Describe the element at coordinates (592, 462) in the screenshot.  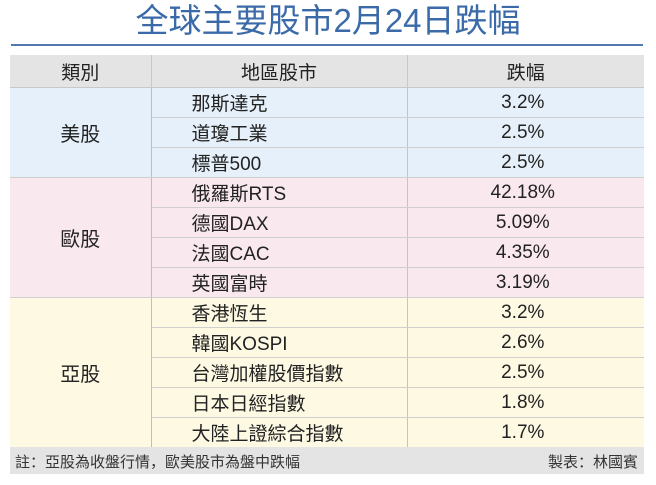
I see `credit: 製表：林國賓` at that location.